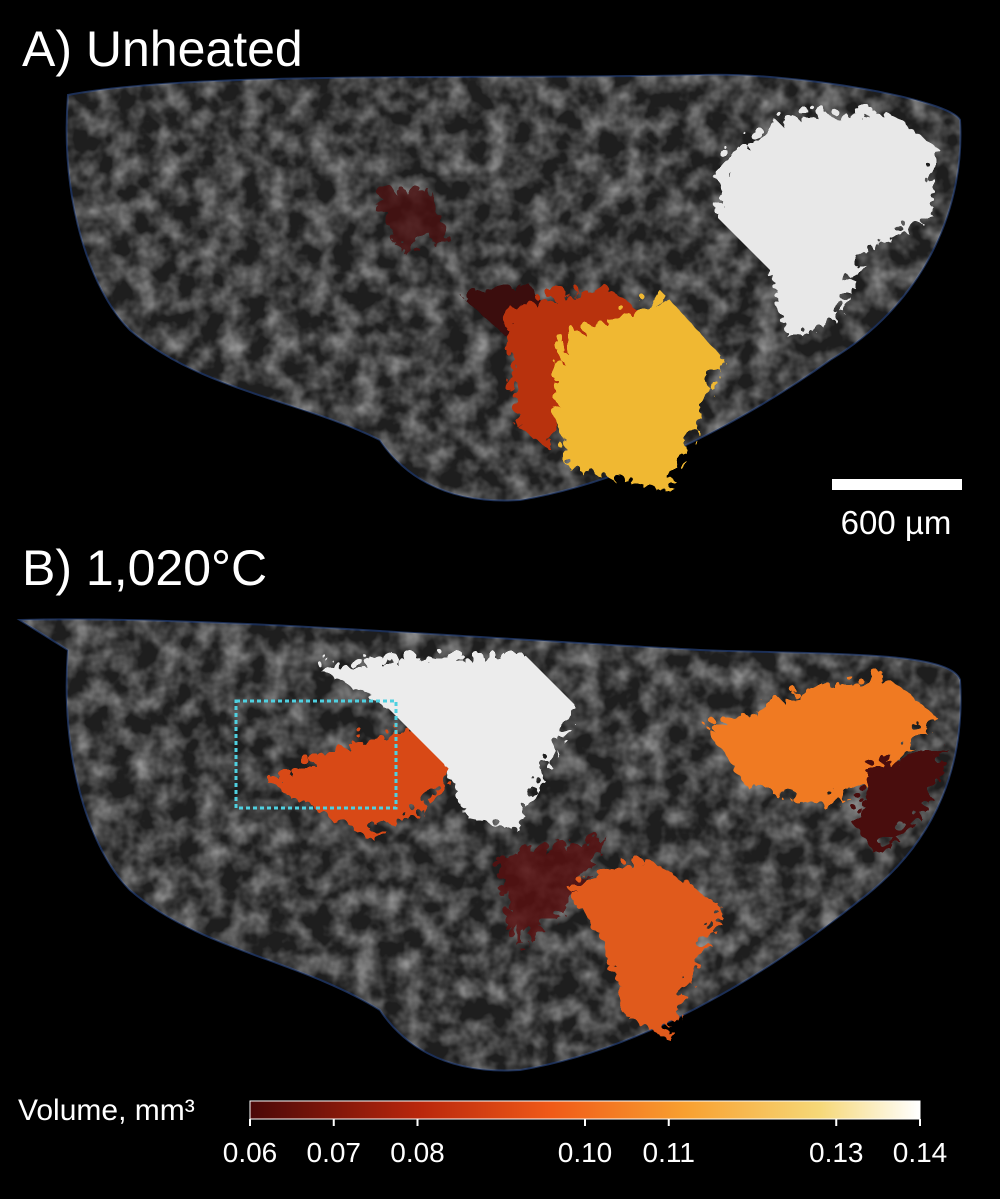  I want to click on panel-label: B) 1,020°C, so click(144, 568).